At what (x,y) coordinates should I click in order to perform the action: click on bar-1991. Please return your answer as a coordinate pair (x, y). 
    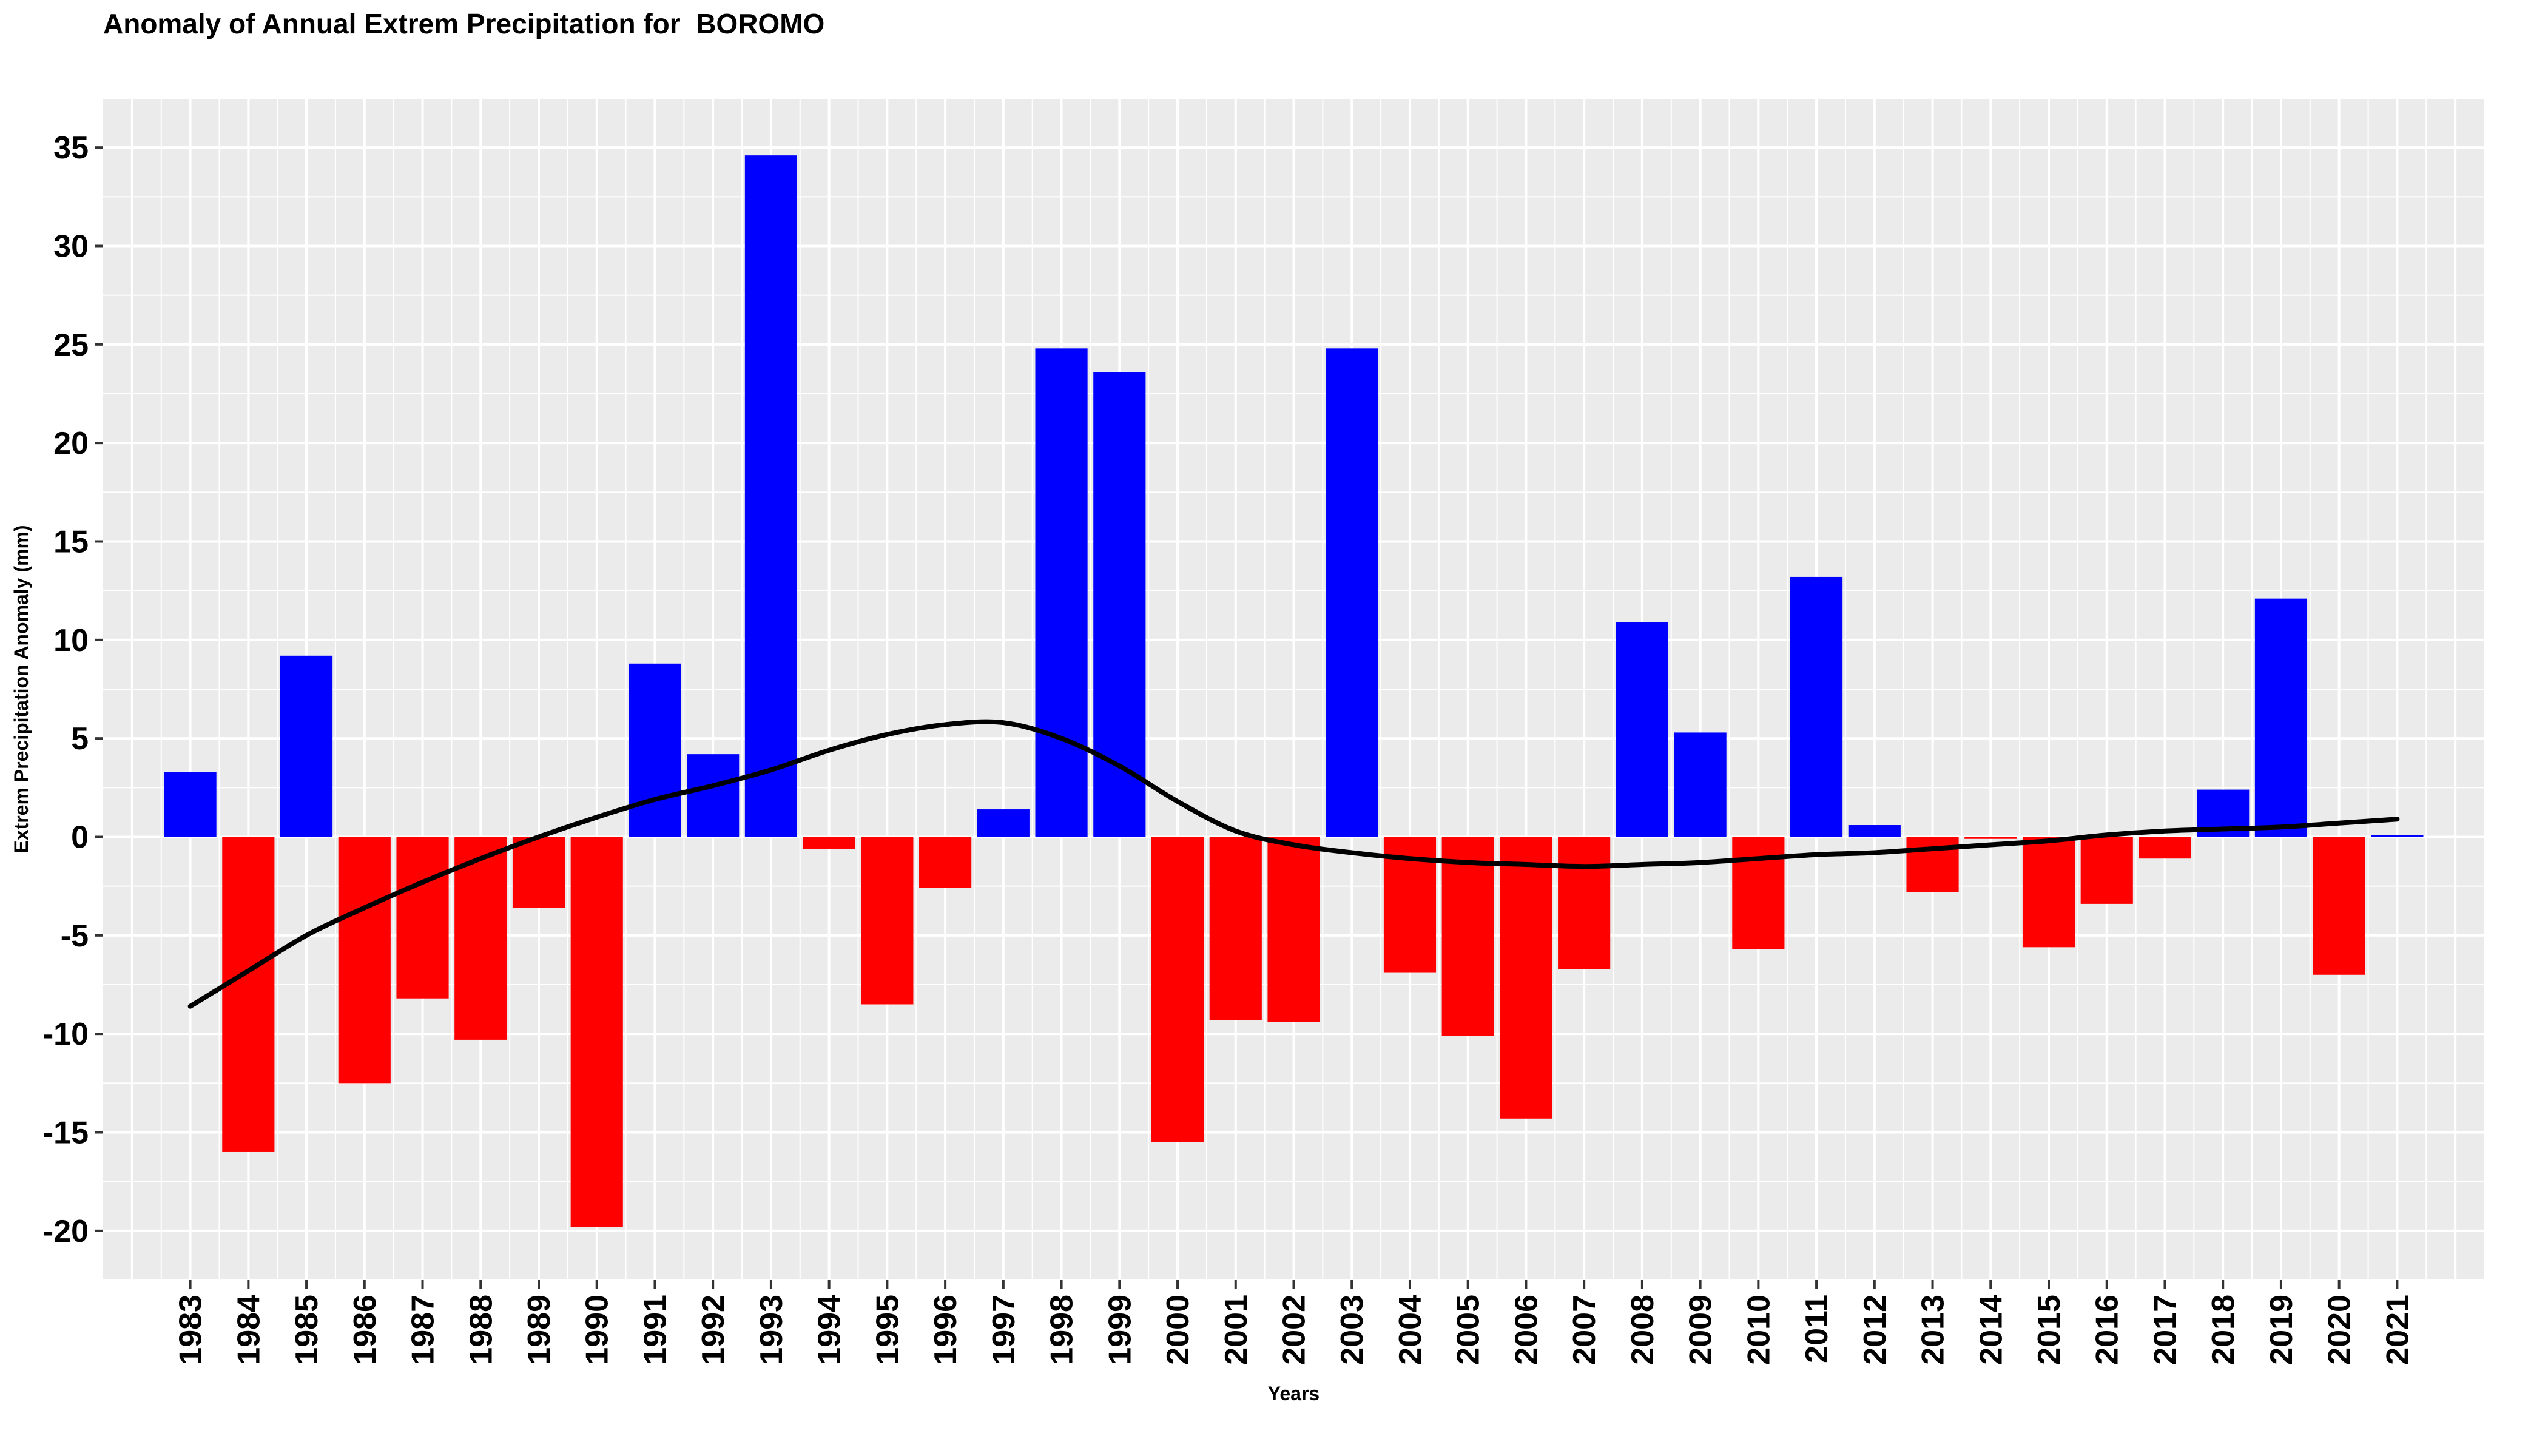
    Looking at the image, I should click on (655, 750).